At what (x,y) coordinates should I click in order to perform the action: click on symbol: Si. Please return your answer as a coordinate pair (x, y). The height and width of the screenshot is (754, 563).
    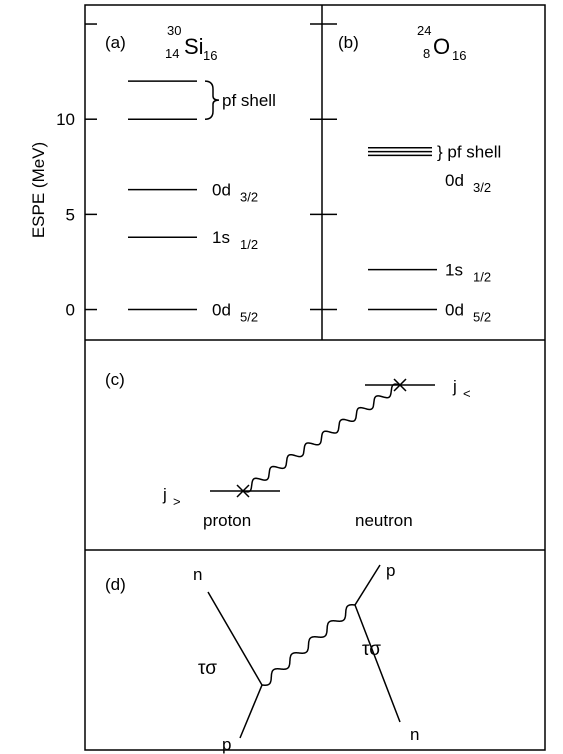
    Looking at the image, I should click on (194, 46).